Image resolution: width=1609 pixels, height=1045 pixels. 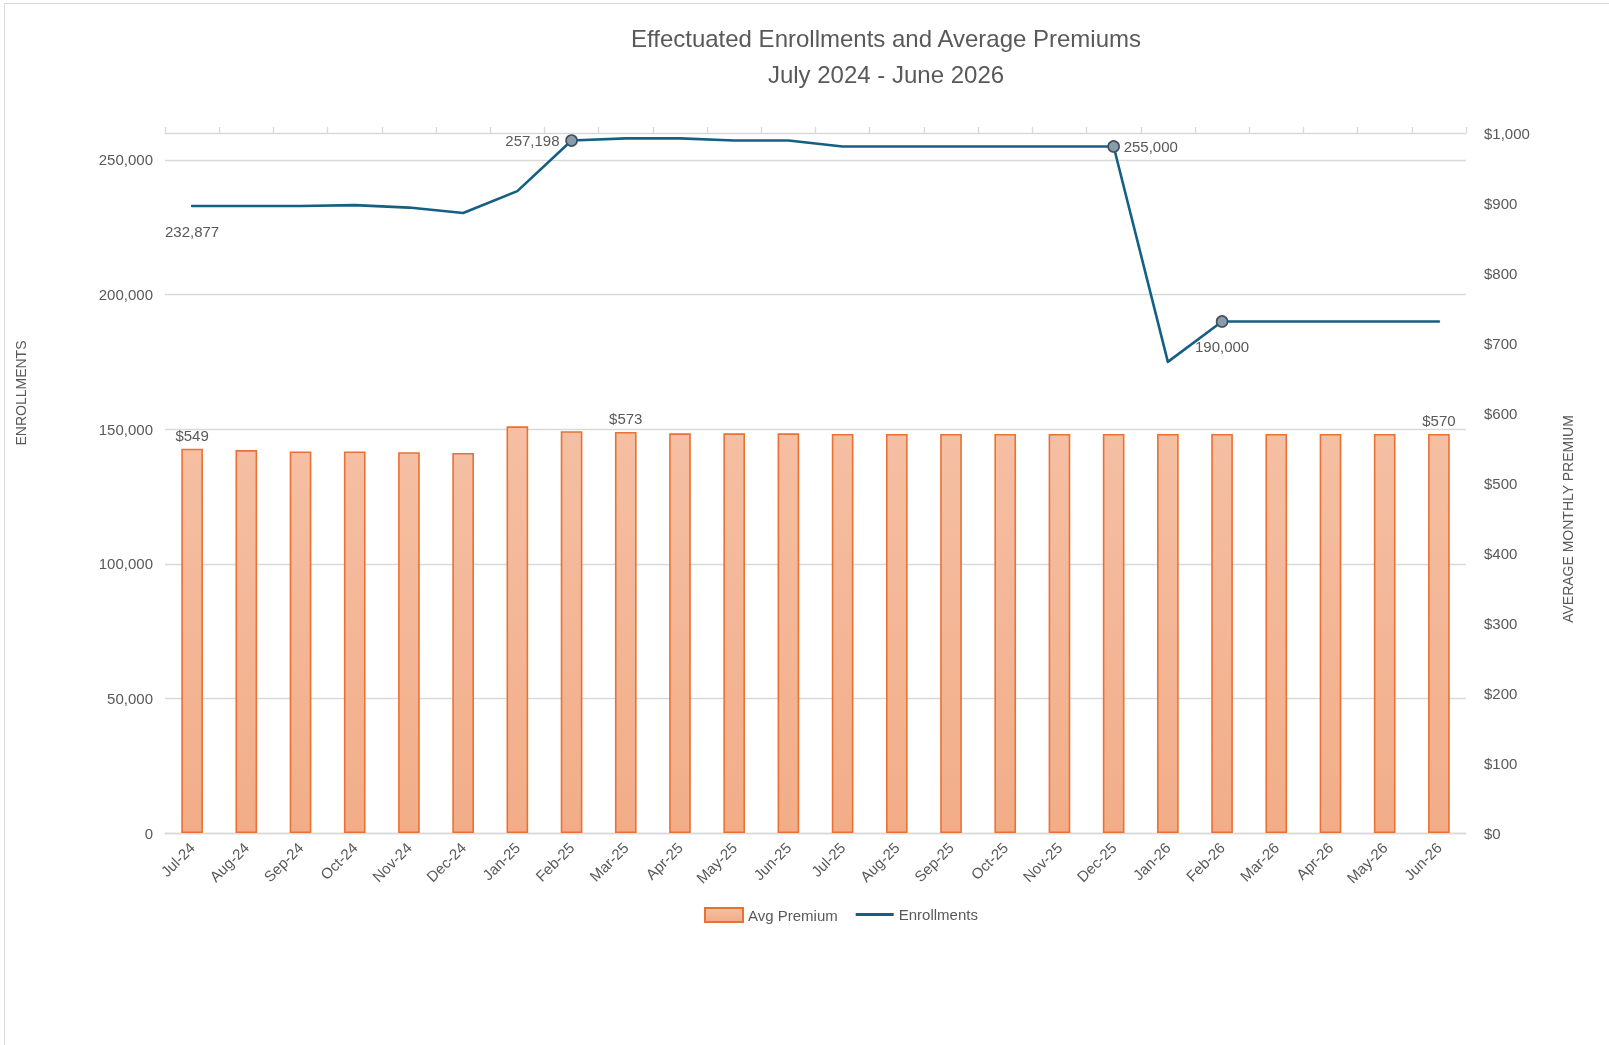 I want to click on data-label: $573, so click(x=626, y=418).